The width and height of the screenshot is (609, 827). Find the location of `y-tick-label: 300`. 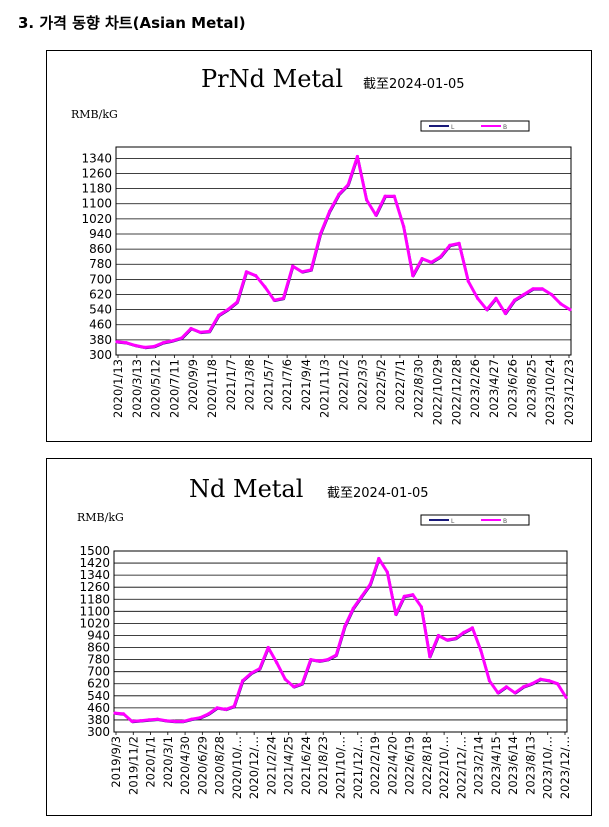

y-tick-label: 300 is located at coordinates (100, 355).